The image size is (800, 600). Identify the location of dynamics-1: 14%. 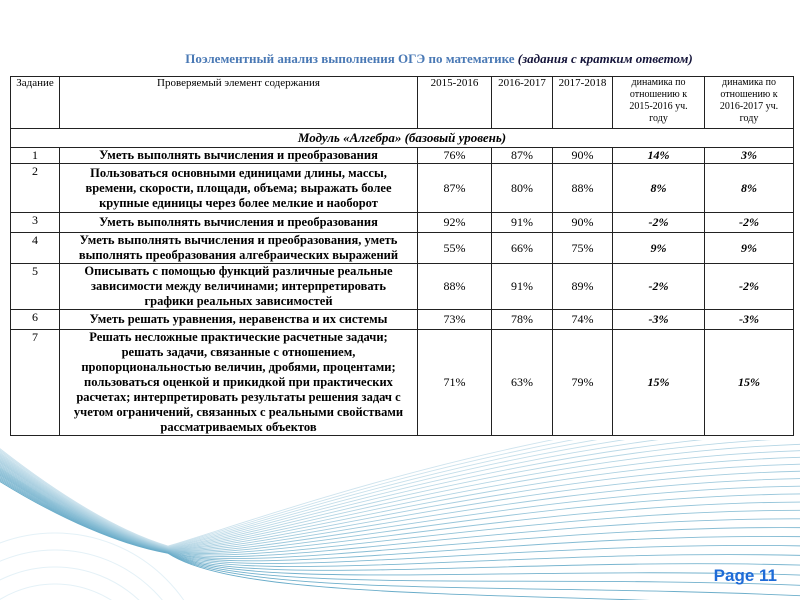
(658, 155).